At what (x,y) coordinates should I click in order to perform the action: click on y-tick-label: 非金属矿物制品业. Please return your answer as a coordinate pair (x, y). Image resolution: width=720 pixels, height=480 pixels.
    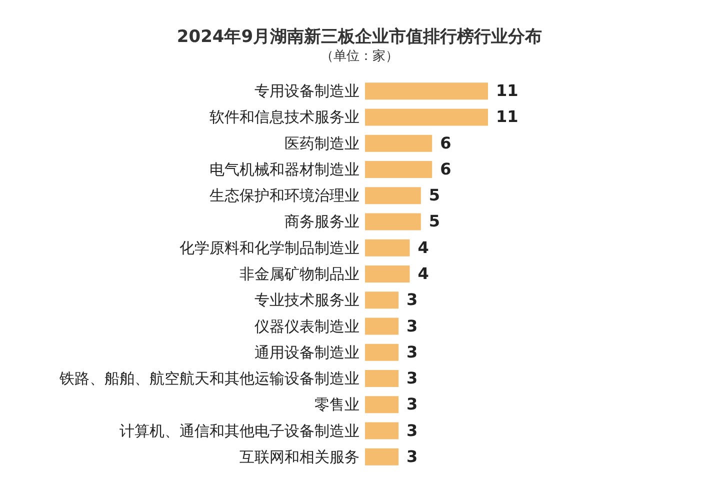
    Looking at the image, I should click on (300, 274).